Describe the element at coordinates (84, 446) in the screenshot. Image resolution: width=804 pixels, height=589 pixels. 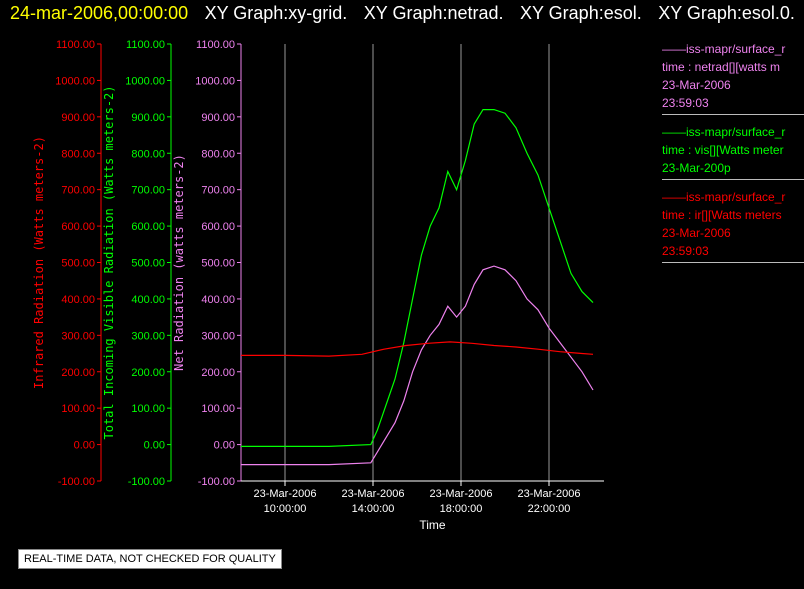
I see `y-tick-label-0-11: 0.00` at that location.